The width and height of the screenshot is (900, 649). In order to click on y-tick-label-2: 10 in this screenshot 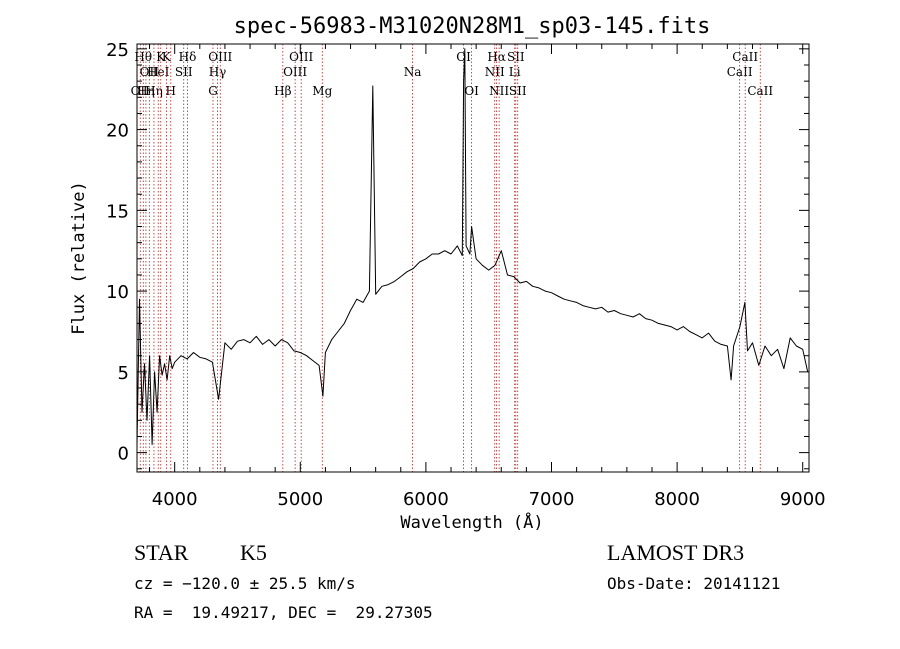, I will do `click(117, 292)`.